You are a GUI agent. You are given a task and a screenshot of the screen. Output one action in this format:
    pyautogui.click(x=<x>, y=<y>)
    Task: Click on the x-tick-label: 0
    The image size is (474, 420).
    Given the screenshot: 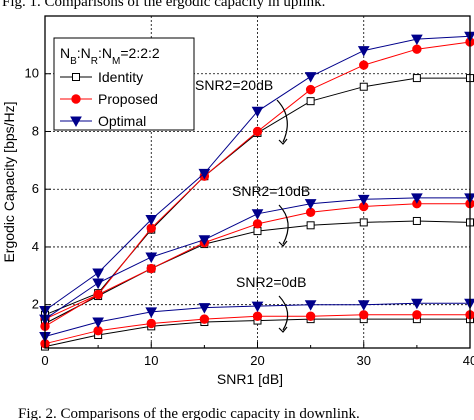 What is the action you would take?
    pyautogui.click(x=44, y=360)
    